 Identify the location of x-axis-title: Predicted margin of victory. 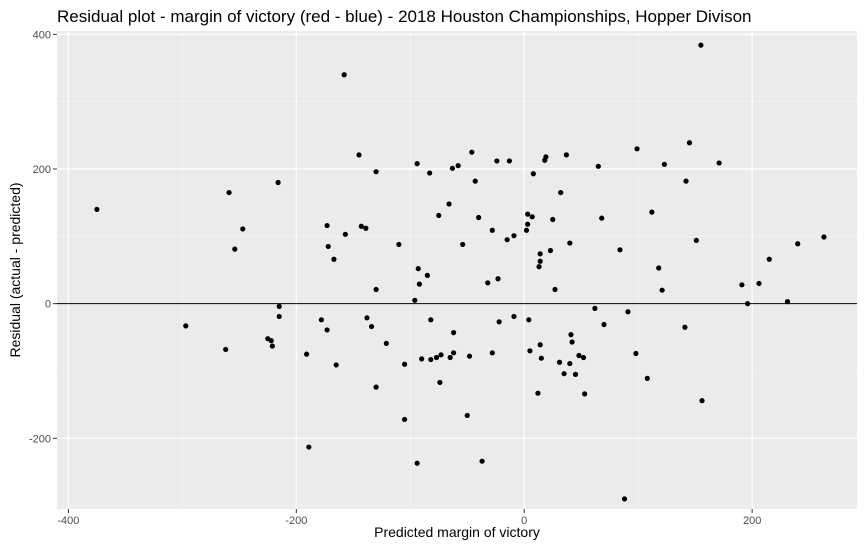
(457, 532).